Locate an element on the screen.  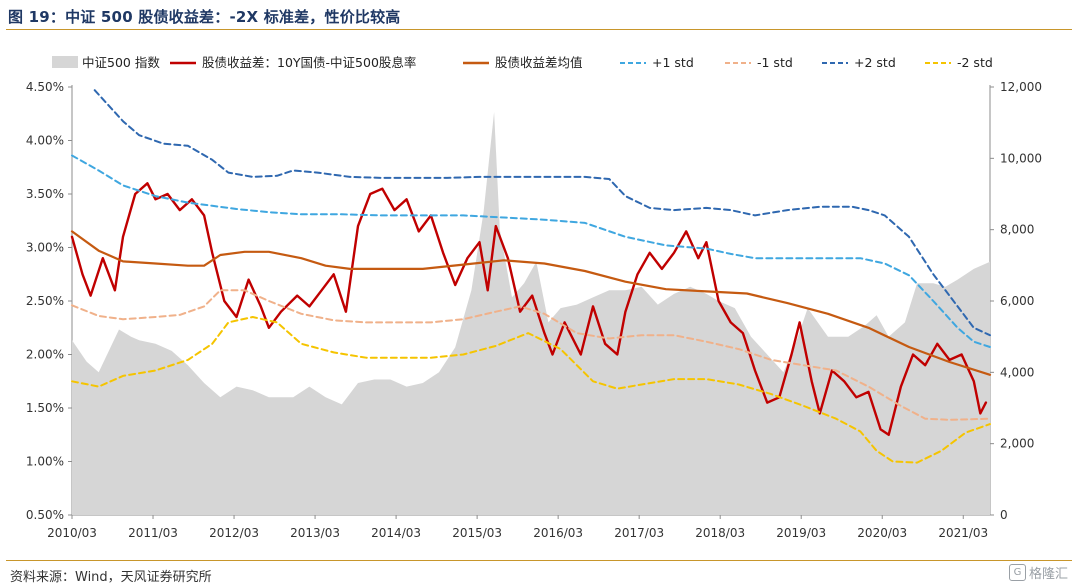
g-logo-icon: G is located at coordinates (1017, 572).